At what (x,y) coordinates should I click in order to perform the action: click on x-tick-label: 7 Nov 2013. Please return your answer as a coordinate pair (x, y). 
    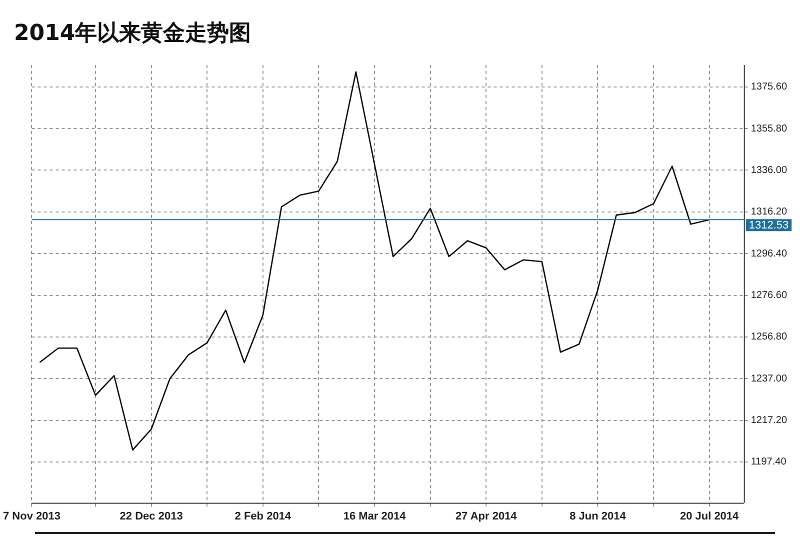
    Looking at the image, I should click on (31, 516).